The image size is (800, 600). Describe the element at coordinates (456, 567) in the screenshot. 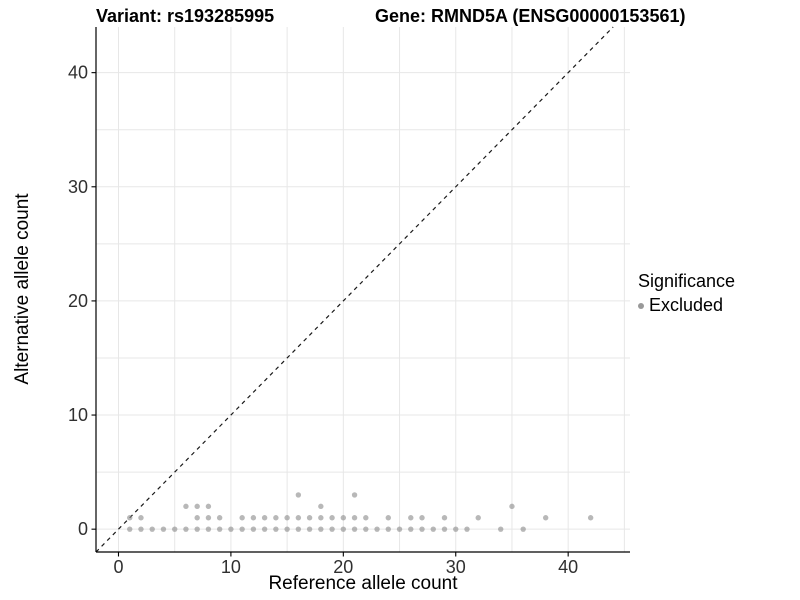

I see `x-tick-label: 30` at that location.